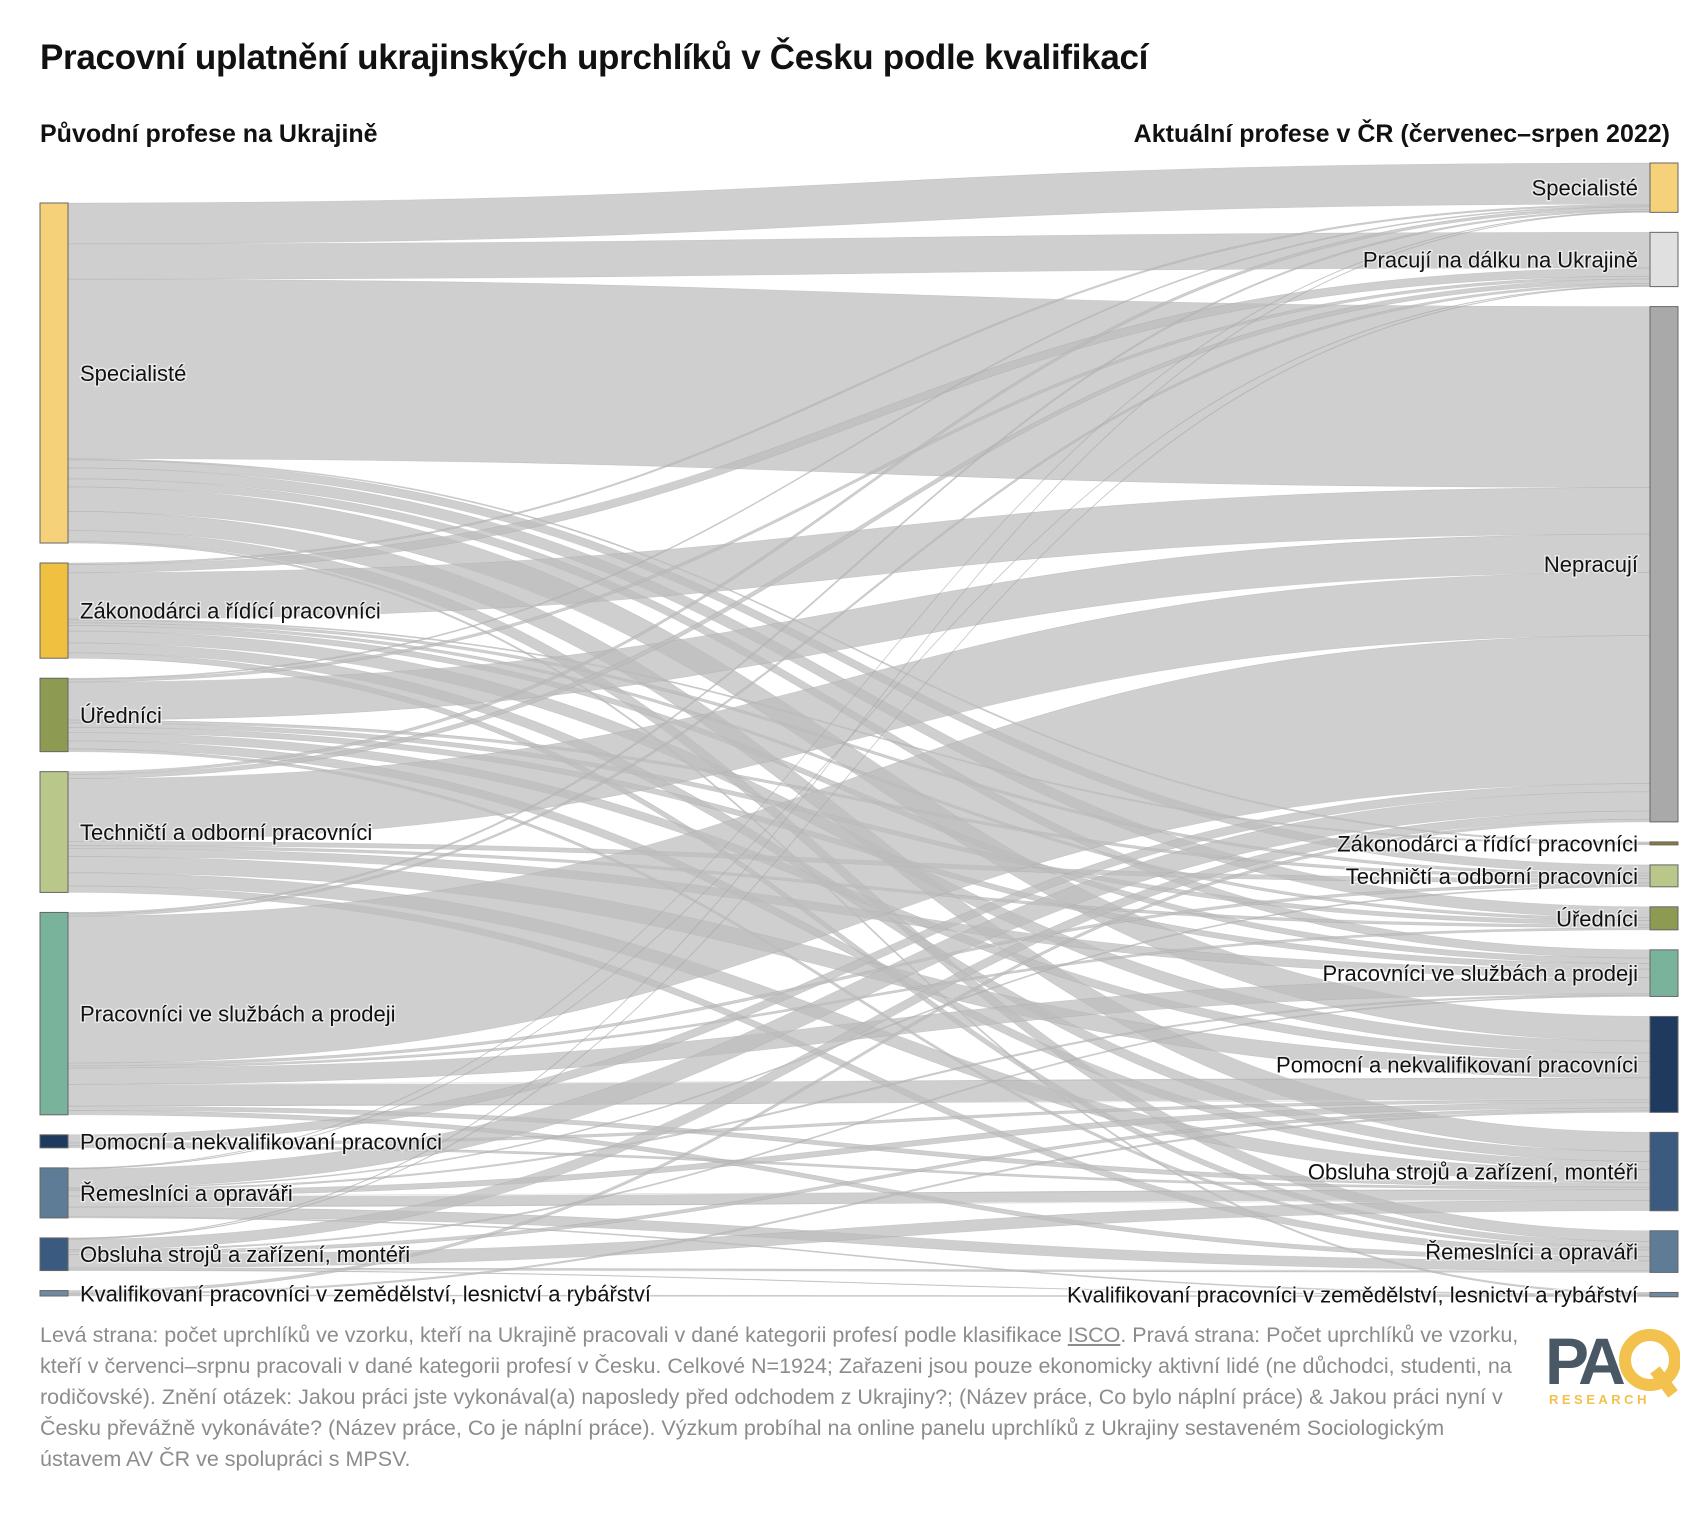  What do you see at coordinates (1585, 188) in the screenshot?
I see `right-node-label: Specialisté` at bounding box center [1585, 188].